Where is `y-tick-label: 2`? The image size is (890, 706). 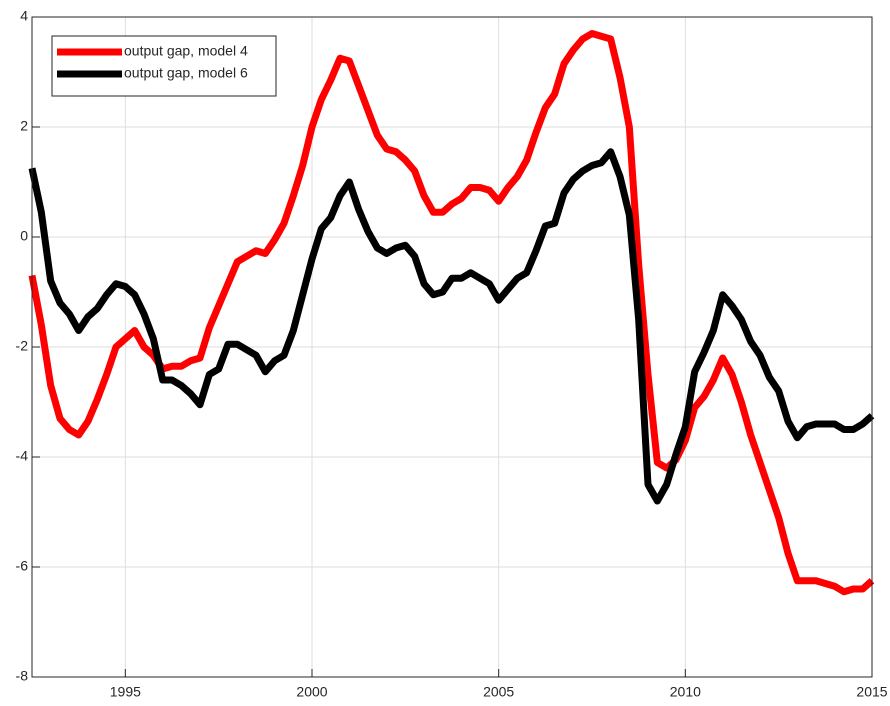
y-tick-label: 2 is located at coordinates (24, 126).